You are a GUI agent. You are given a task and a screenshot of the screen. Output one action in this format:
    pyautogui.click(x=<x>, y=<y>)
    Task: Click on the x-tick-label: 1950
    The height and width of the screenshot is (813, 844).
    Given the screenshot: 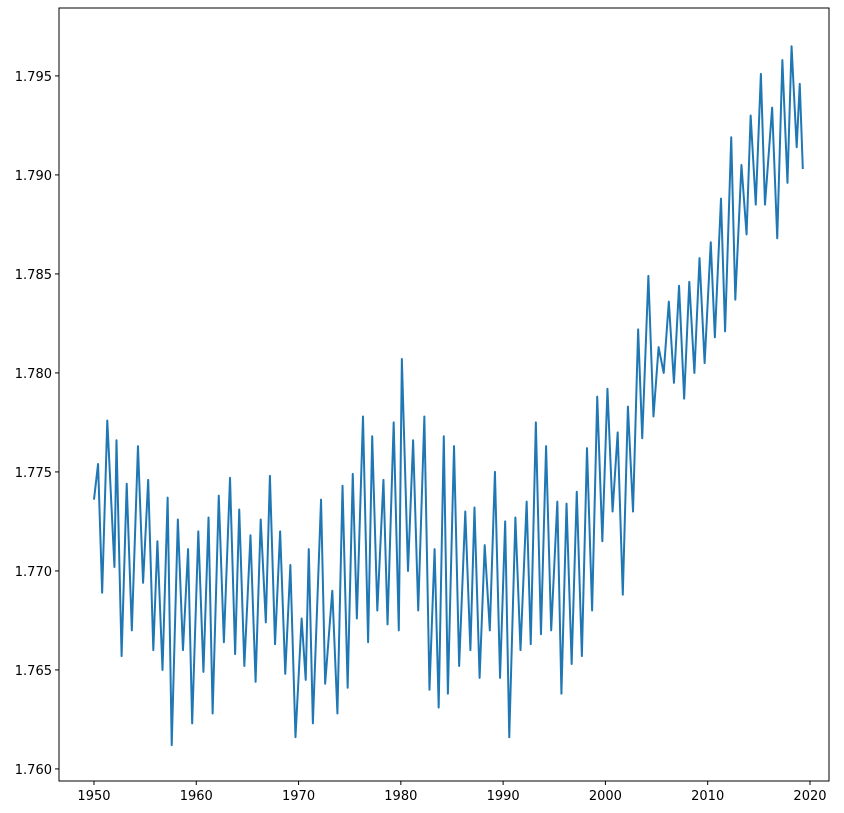 What is the action you would take?
    pyautogui.click(x=93, y=796)
    